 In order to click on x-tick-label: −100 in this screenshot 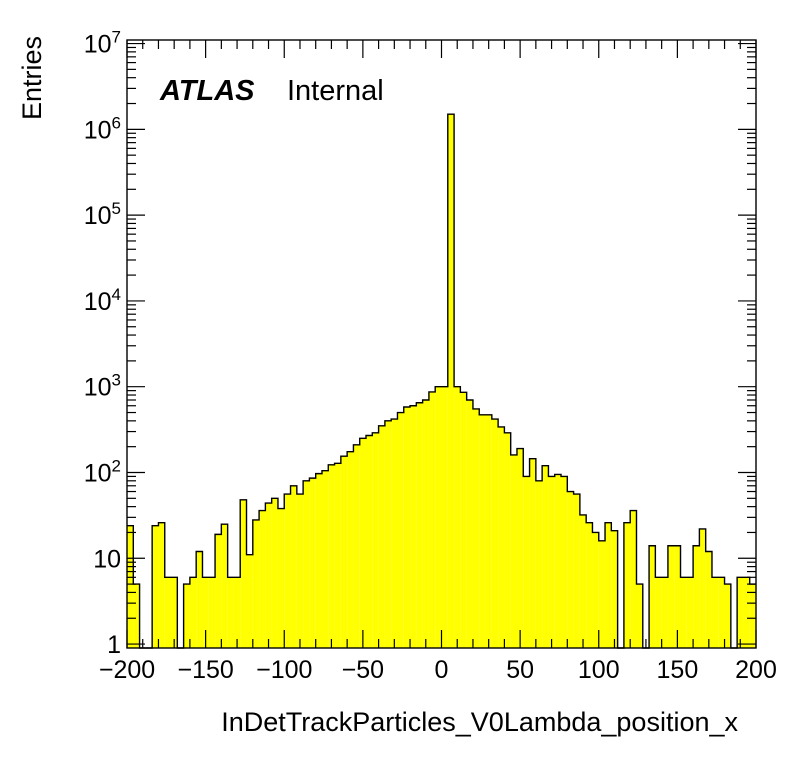, I will do `click(284, 670)`.